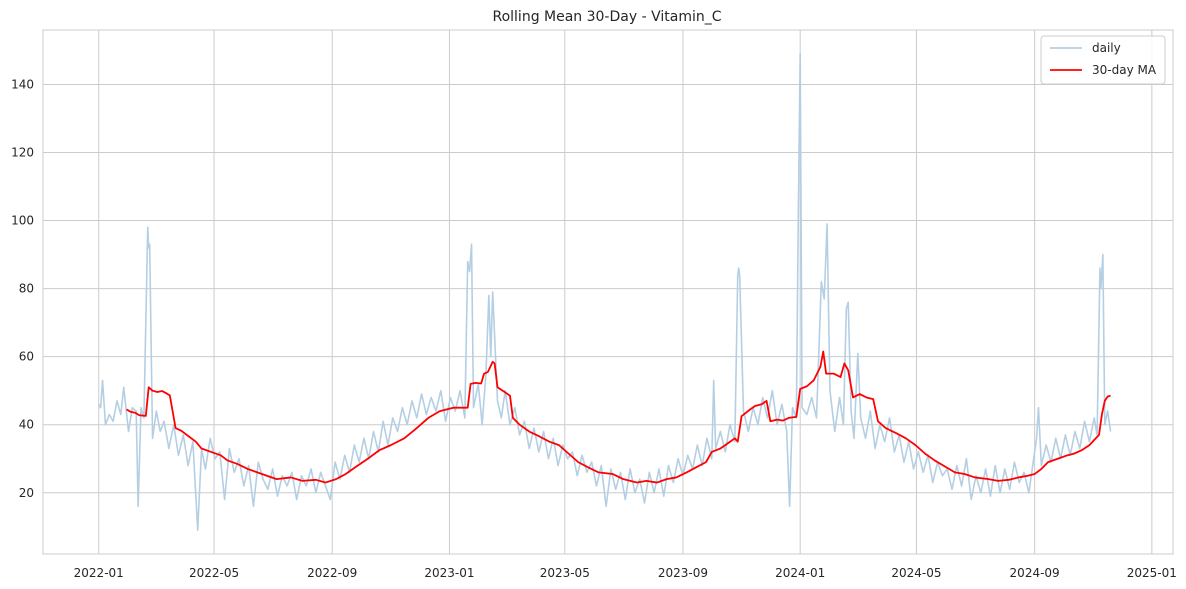  What do you see at coordinates (22, 84) in the screenshot?
I see `y-tick-label: 140` at bounding box center [22, 84].